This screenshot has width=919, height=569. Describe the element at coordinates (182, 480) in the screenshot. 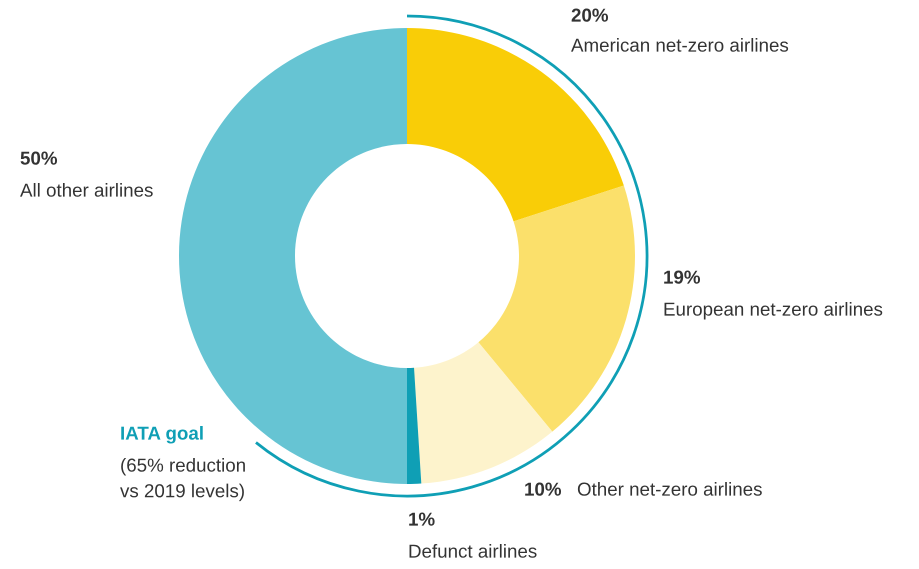

I see `text: (65% reduction vs 2019 levels)` at that location.